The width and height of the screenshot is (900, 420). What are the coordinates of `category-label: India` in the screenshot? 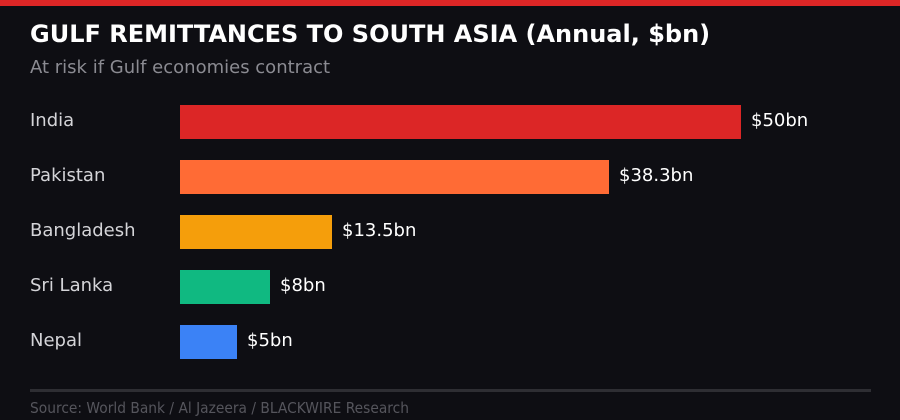 It's located at (52, 120).